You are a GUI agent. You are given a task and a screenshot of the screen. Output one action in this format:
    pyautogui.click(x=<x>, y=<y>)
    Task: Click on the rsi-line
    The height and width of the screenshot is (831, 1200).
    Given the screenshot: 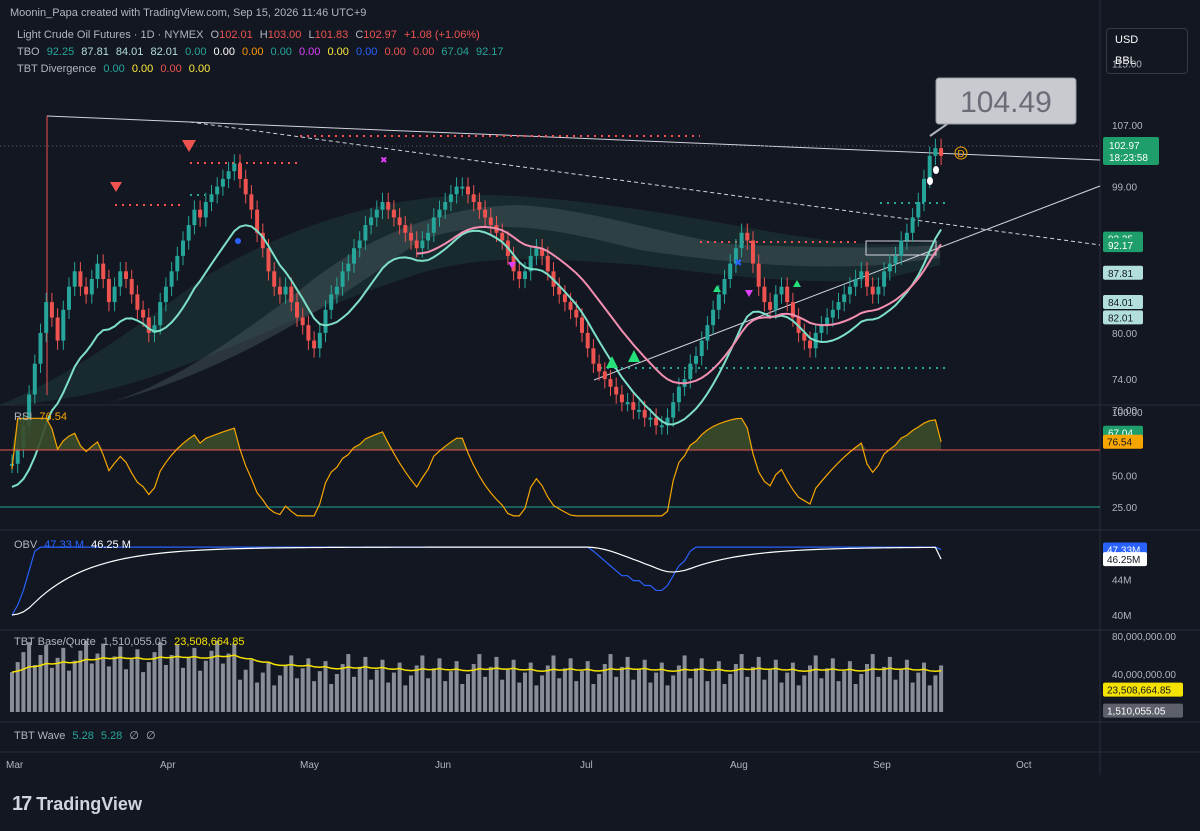 What is the action you would take?
    pyautogui.click(x=476, y=467)
    